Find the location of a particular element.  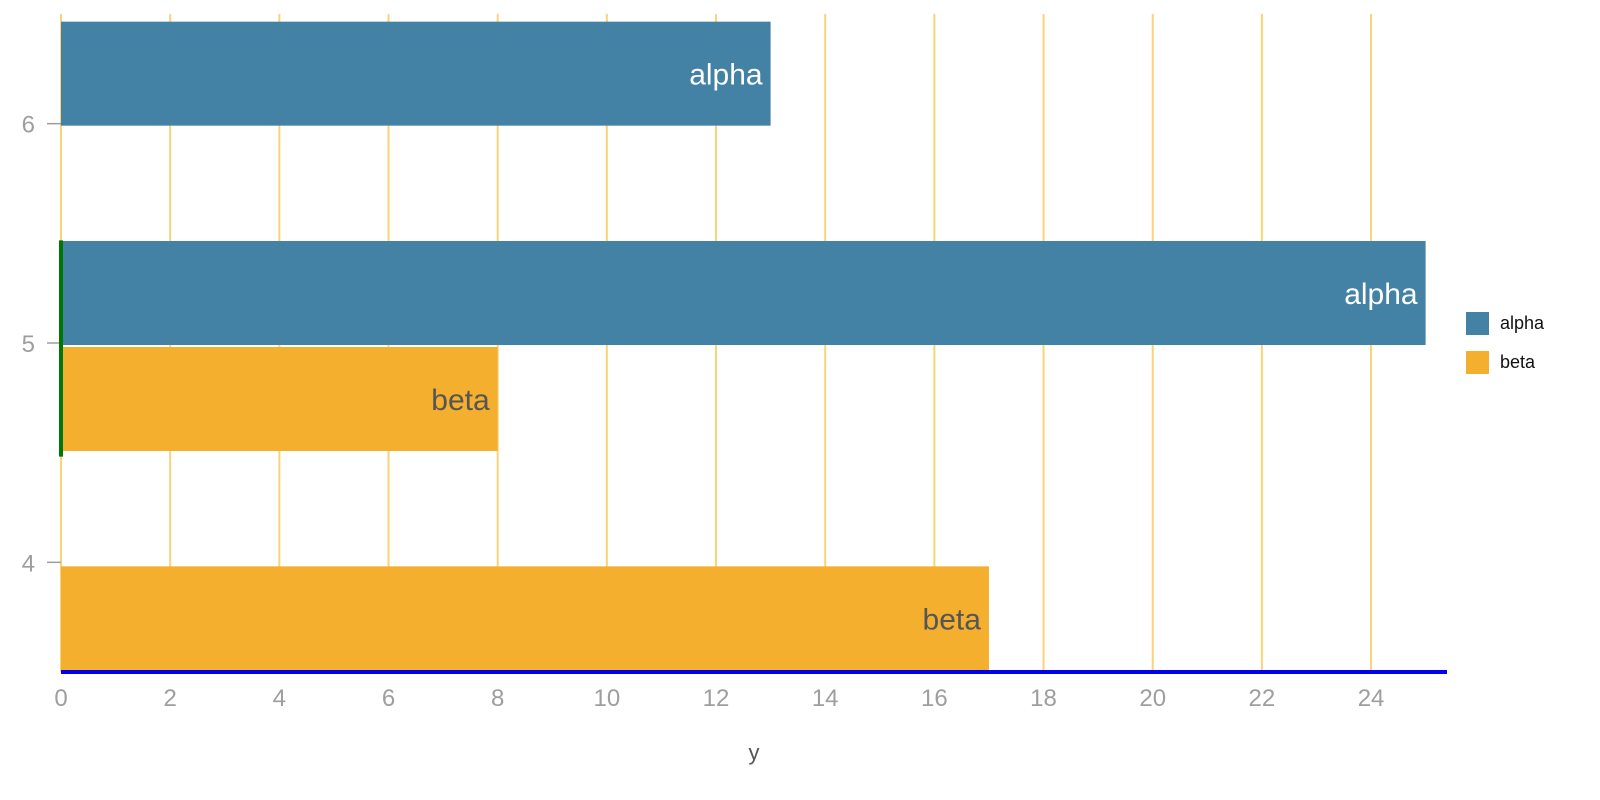

bar-label-beta-4: beta is located at coordinates (952, 619).